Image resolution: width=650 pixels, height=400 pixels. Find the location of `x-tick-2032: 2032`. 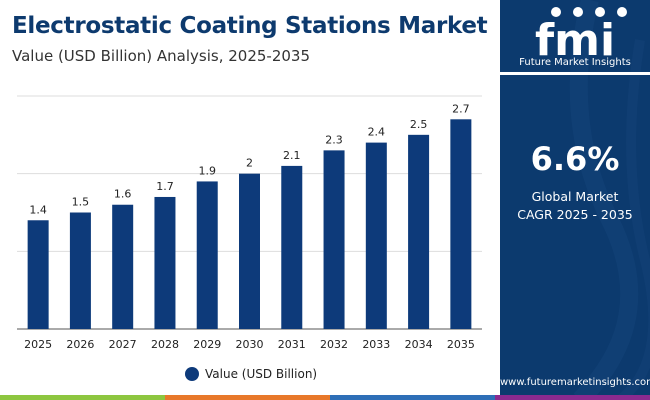

x-tick-2032: 2032 is located at coordinates (334, 344).